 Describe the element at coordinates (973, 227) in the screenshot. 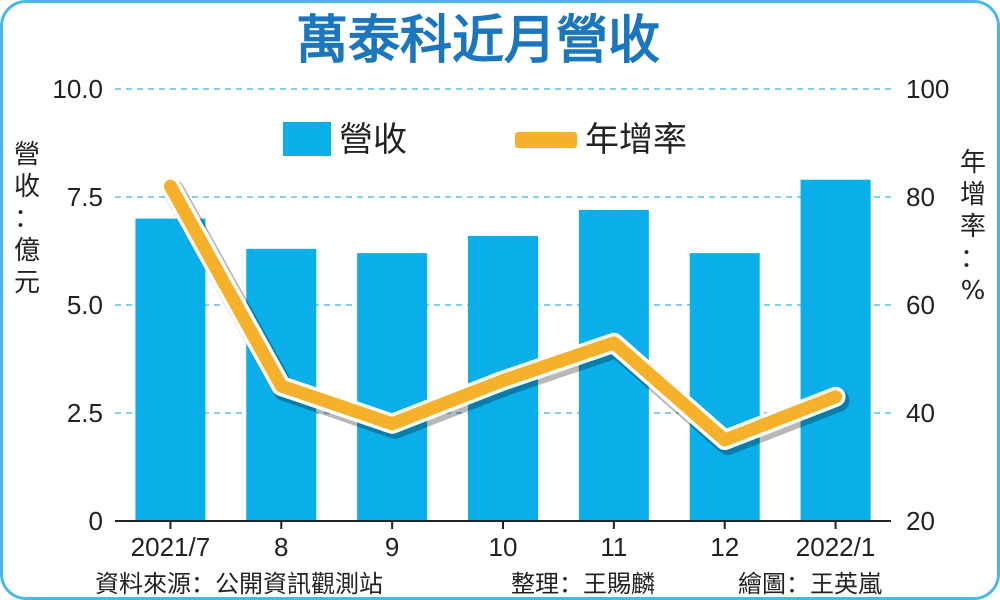

I see `y-axis-right-label: 年增率：%` at that location.